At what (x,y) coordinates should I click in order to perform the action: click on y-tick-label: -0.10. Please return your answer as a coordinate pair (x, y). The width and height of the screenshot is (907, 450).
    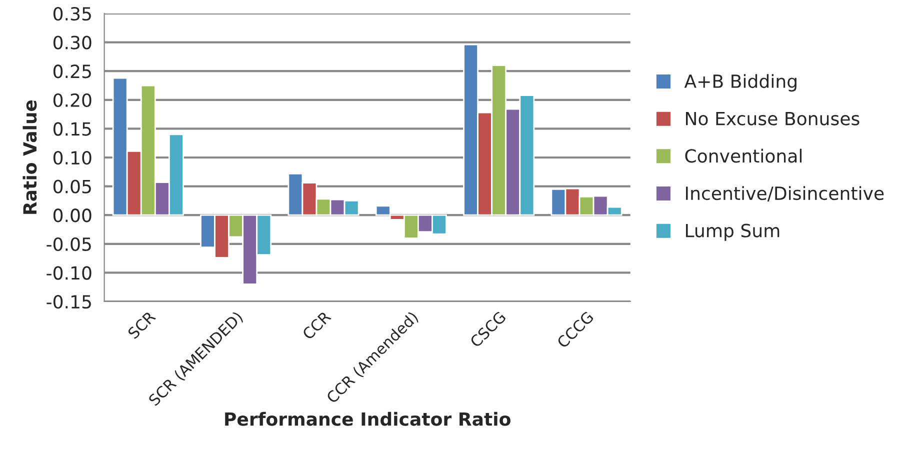
    Looking at the image, I should click on (69, 273).